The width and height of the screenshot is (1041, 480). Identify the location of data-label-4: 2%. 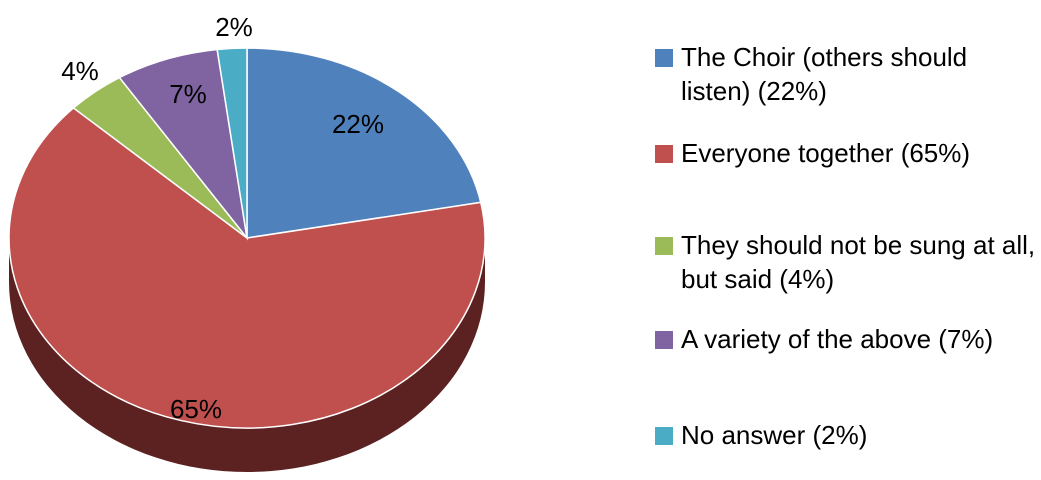
(234, 27).